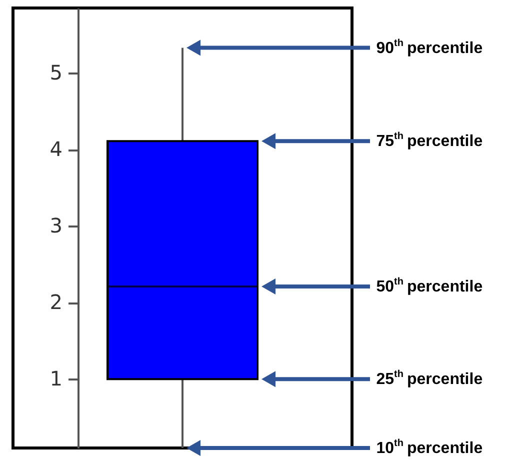 The height and width of the screenshot is (474, 529). I want to click on y-tick-label: 3, so click(56, 226).